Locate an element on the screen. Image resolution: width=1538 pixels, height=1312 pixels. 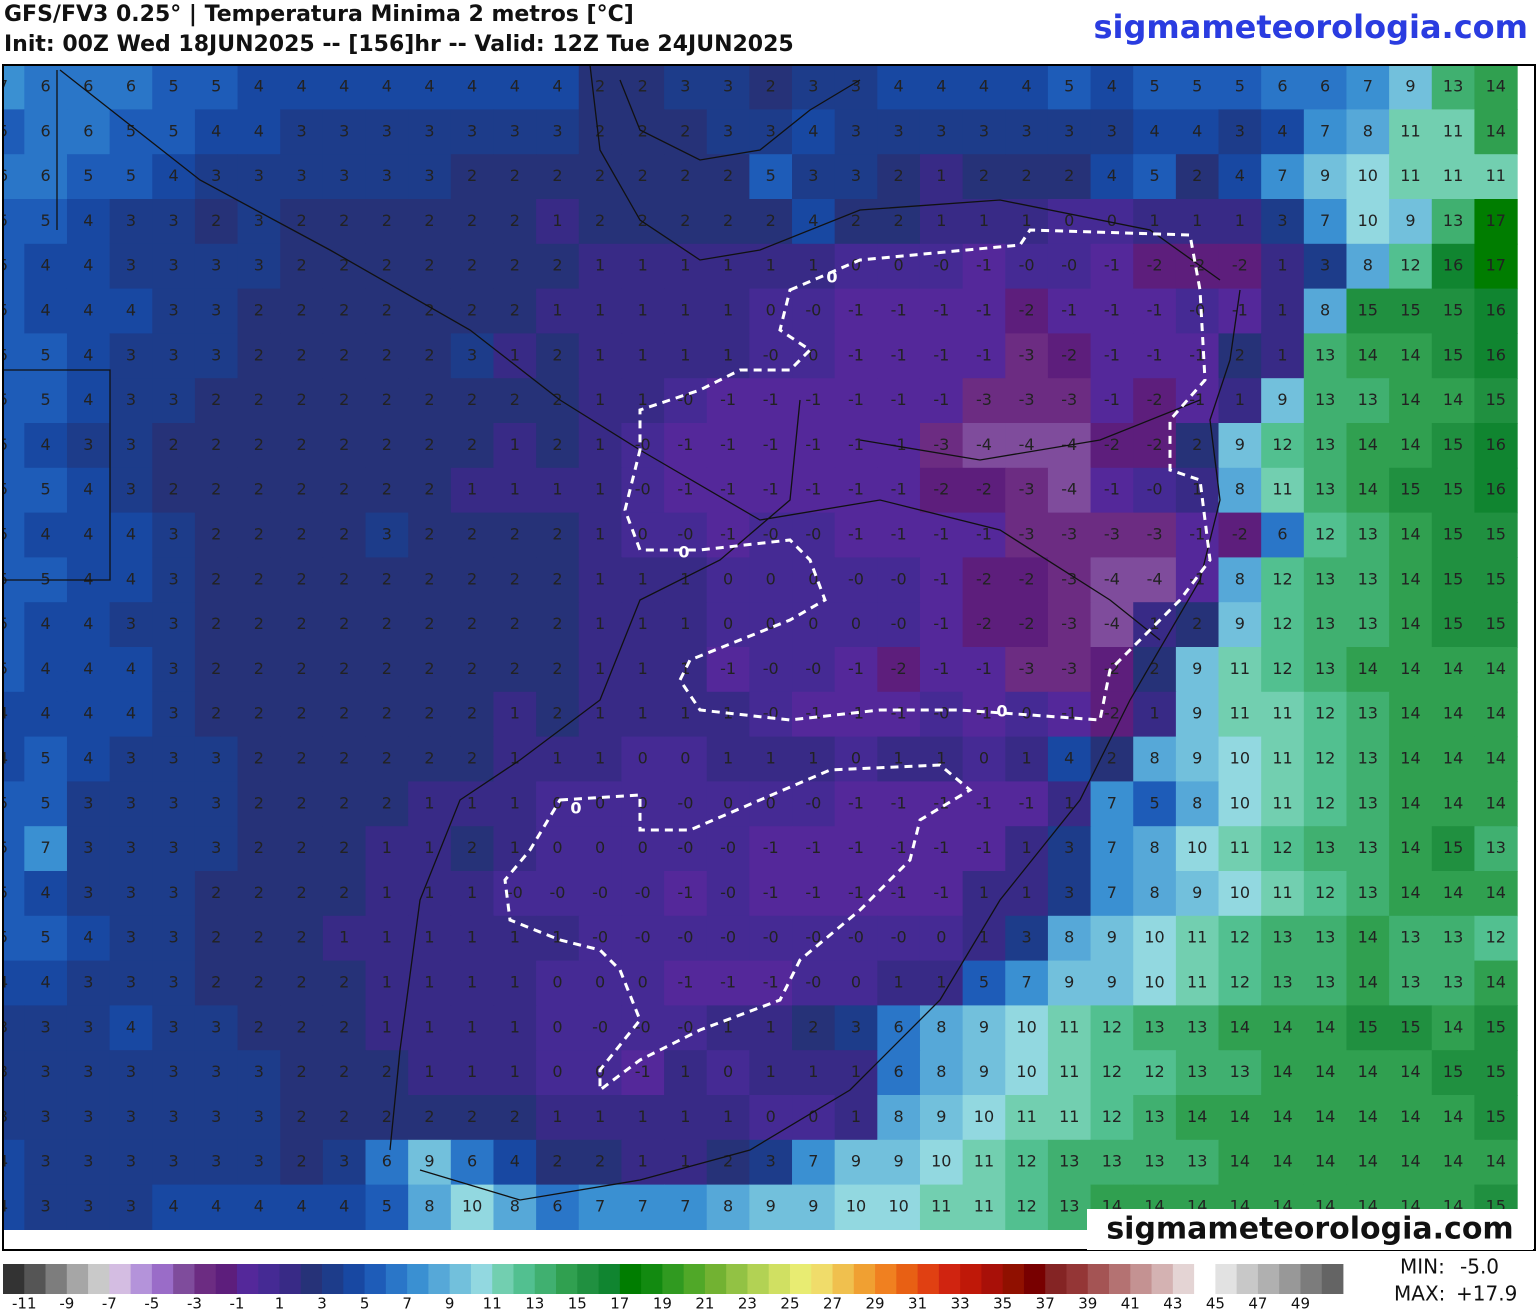
colorbar-label: -3 is located at coordinates (194, 1303).